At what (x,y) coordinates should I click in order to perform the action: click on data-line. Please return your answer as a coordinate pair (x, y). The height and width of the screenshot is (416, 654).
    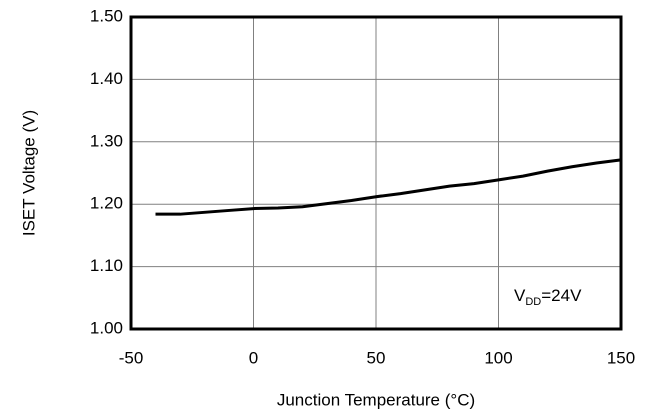
    Looking at the image, I should click on (388, 187).